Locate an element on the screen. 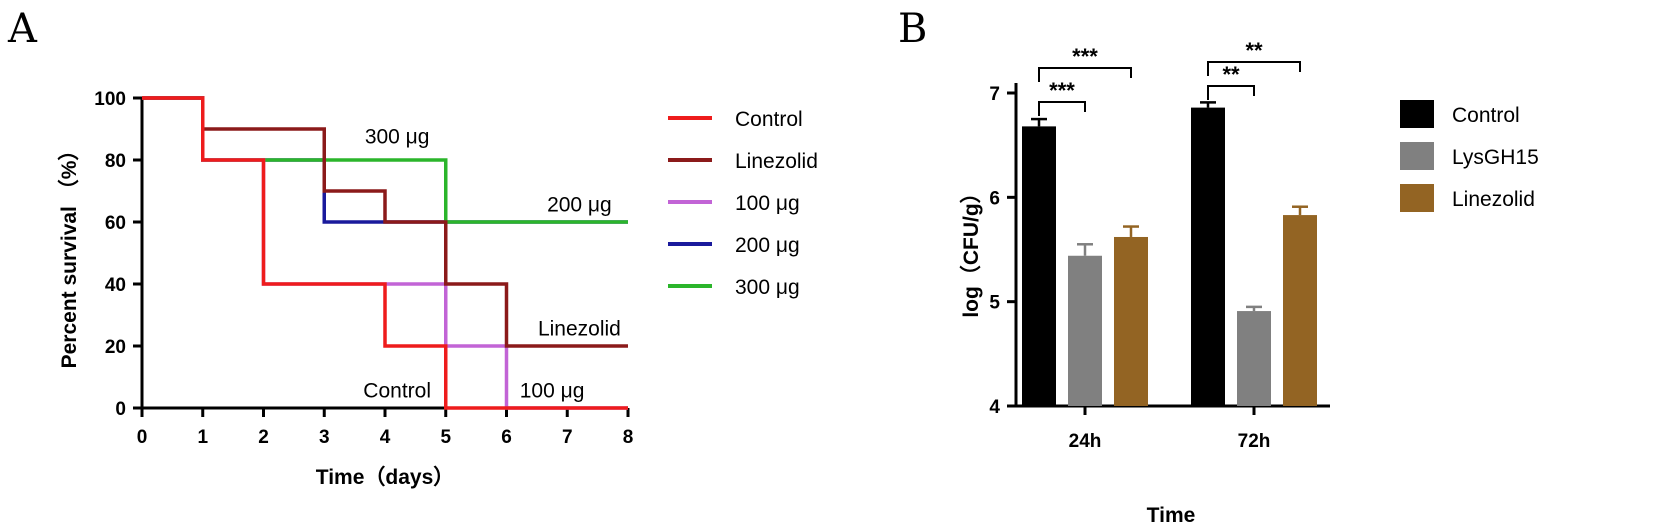 The image size is (1658, 532). y-tick-label: 0 is located at coordinates (120, 409).